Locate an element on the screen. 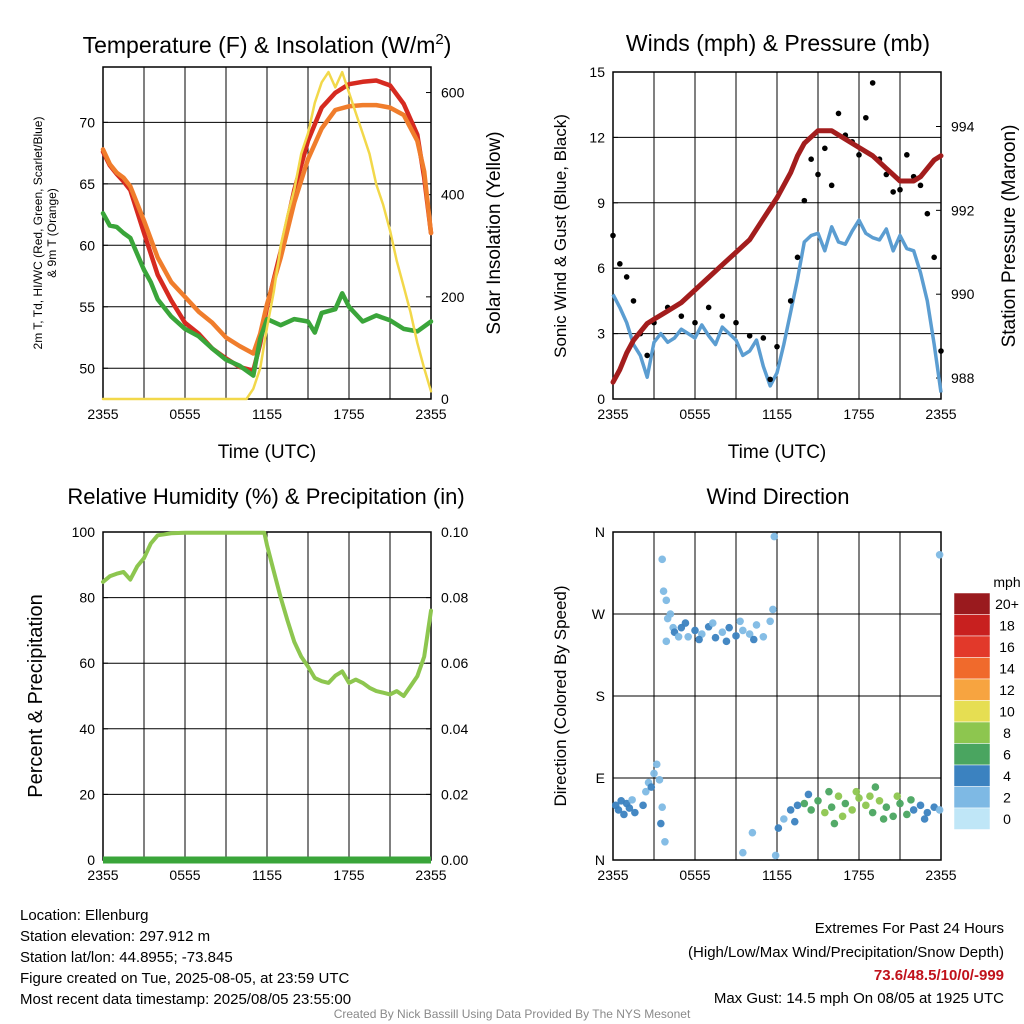  y2-axis-label: Station Pressure (Maroon) is located at coordinates (1009, 236).